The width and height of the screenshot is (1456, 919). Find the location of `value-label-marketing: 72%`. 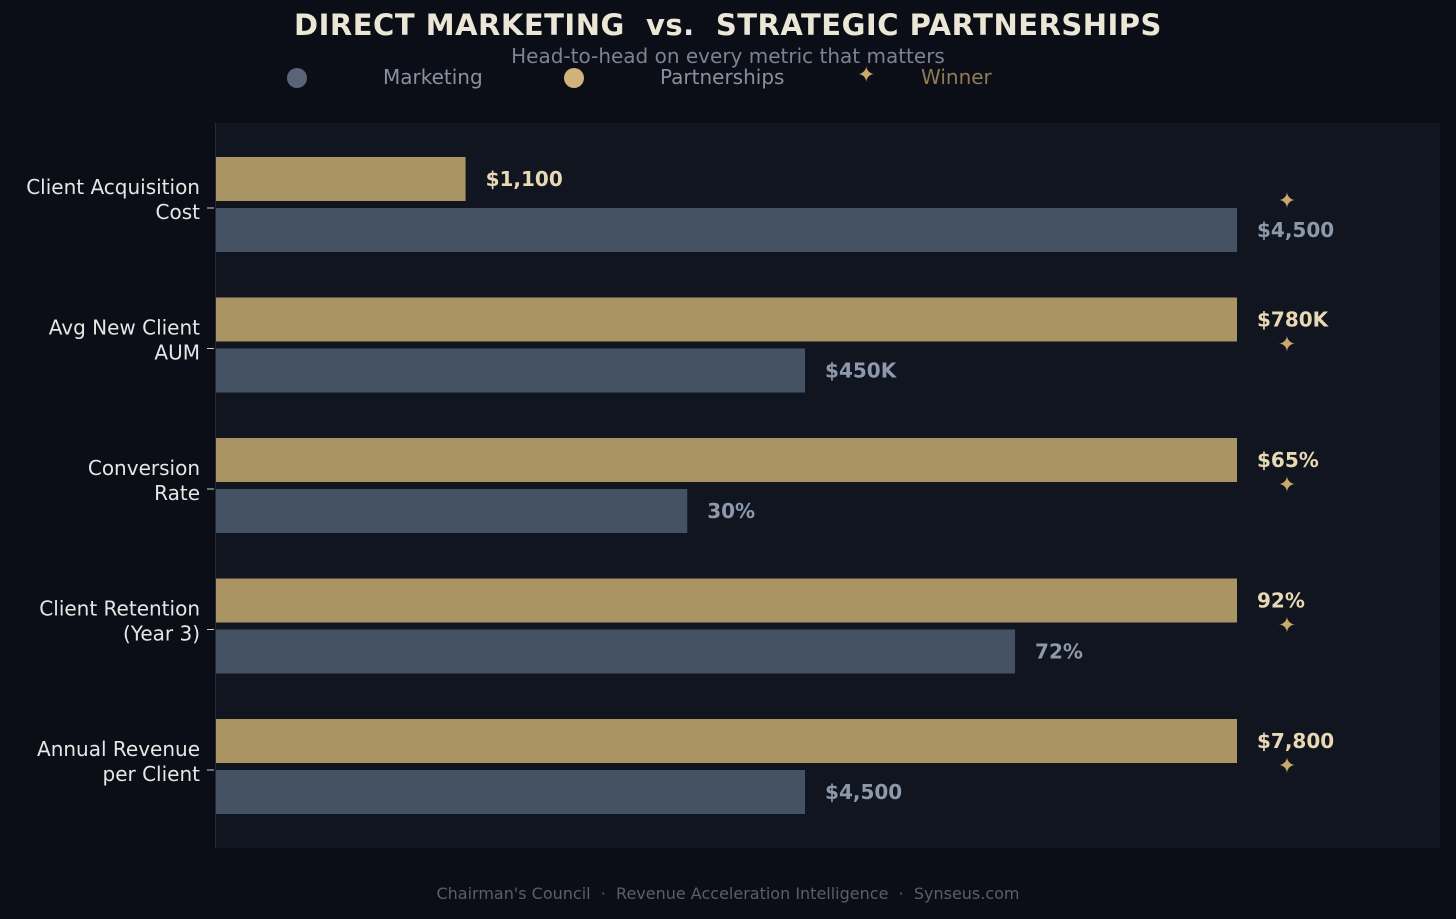

value-label-marketing: 72% is located at coordinates (1059, 652).